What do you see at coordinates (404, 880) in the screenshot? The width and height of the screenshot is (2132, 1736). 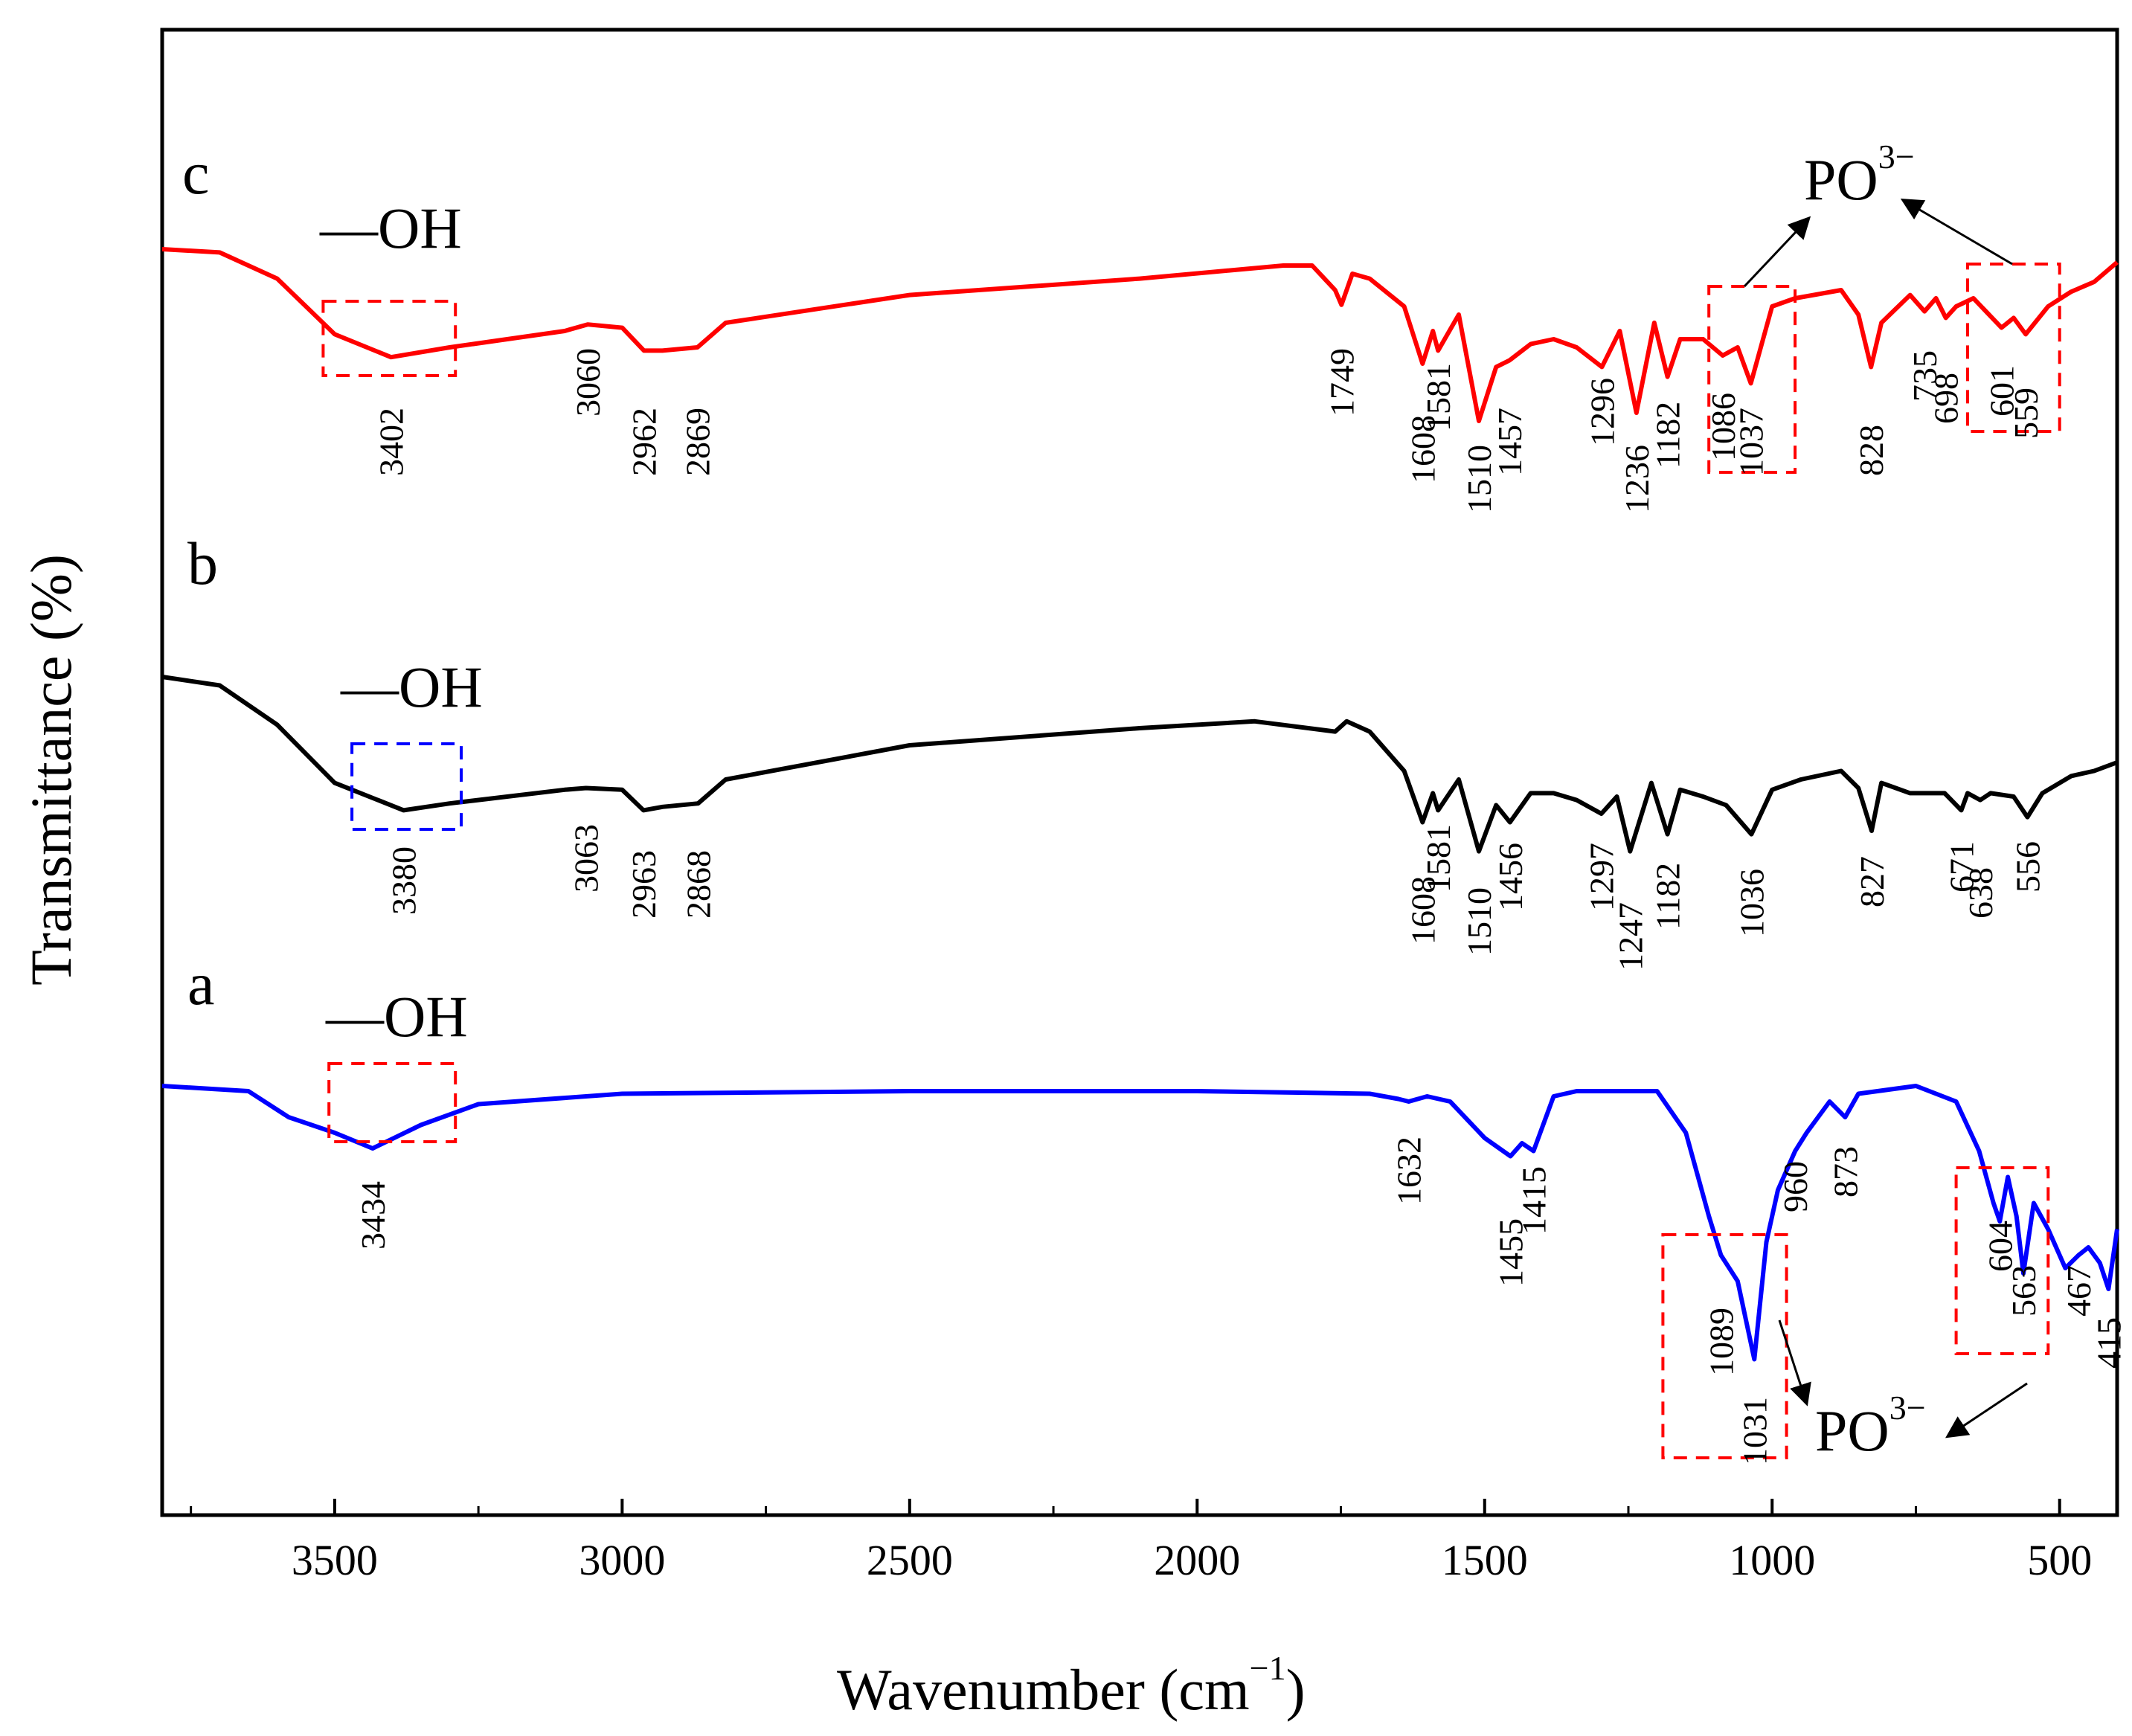 I see `peak-label-b-3380: 3380` at bounding box center [404, 880].